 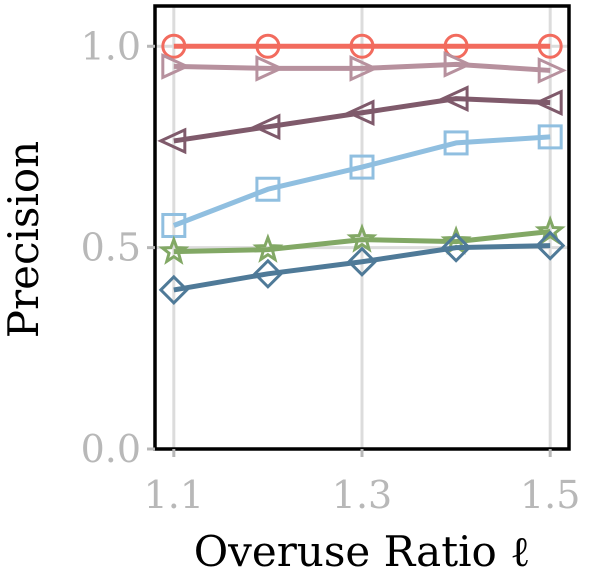 I want to click on series-square, so click(x=362, y=181).